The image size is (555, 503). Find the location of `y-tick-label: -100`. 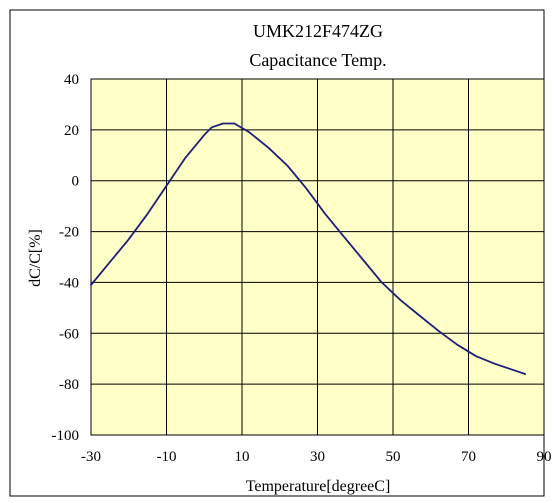

y-tick-label: -100 is located at coordinates (66, 436).